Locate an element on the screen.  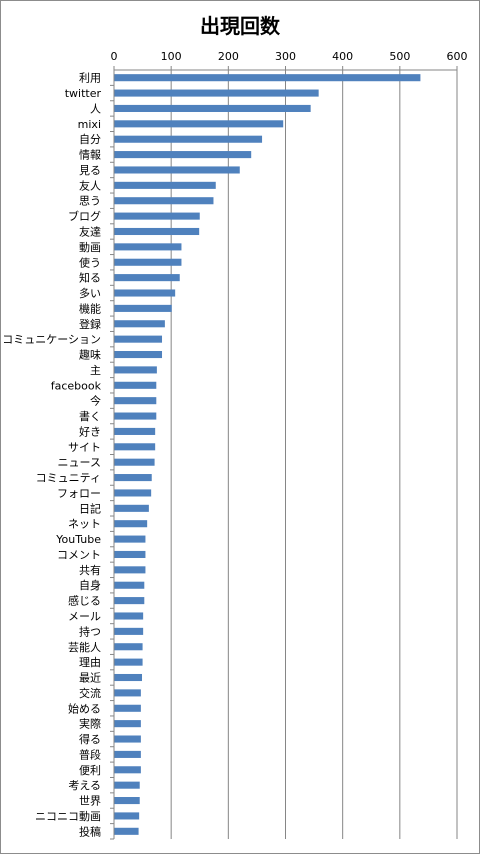
category-label: 持つ is located at coordinates (90, 631).